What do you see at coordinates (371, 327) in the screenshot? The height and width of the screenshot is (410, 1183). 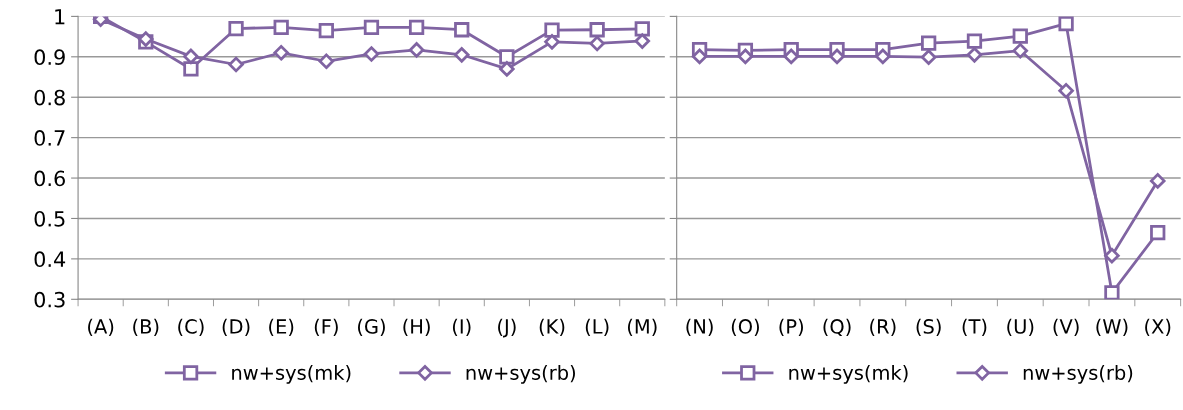 I see `x-tick-label: (G)` at bounding box center [371, 327].